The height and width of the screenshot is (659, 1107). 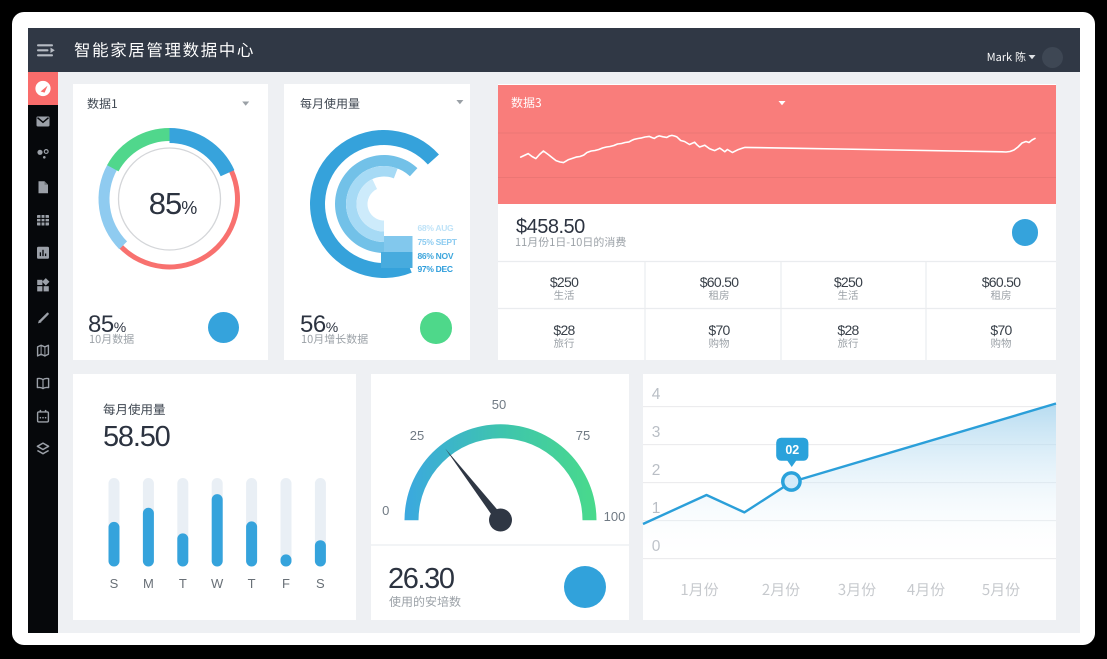 What do you see at coordinates (792, 450) in the screenshot?
I see `svg-text: 02` at bounding box center [792, 450].